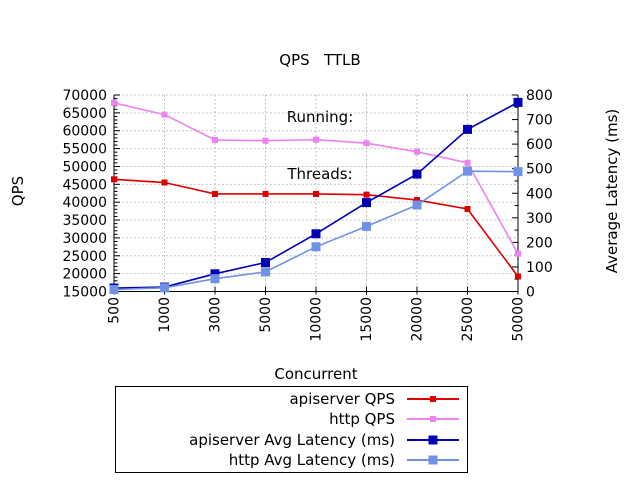  What do you see at coordinates (320, 174) in the screenshot?
I see `chart-title-line-3: Threads:` at bounding box center [320, 174].